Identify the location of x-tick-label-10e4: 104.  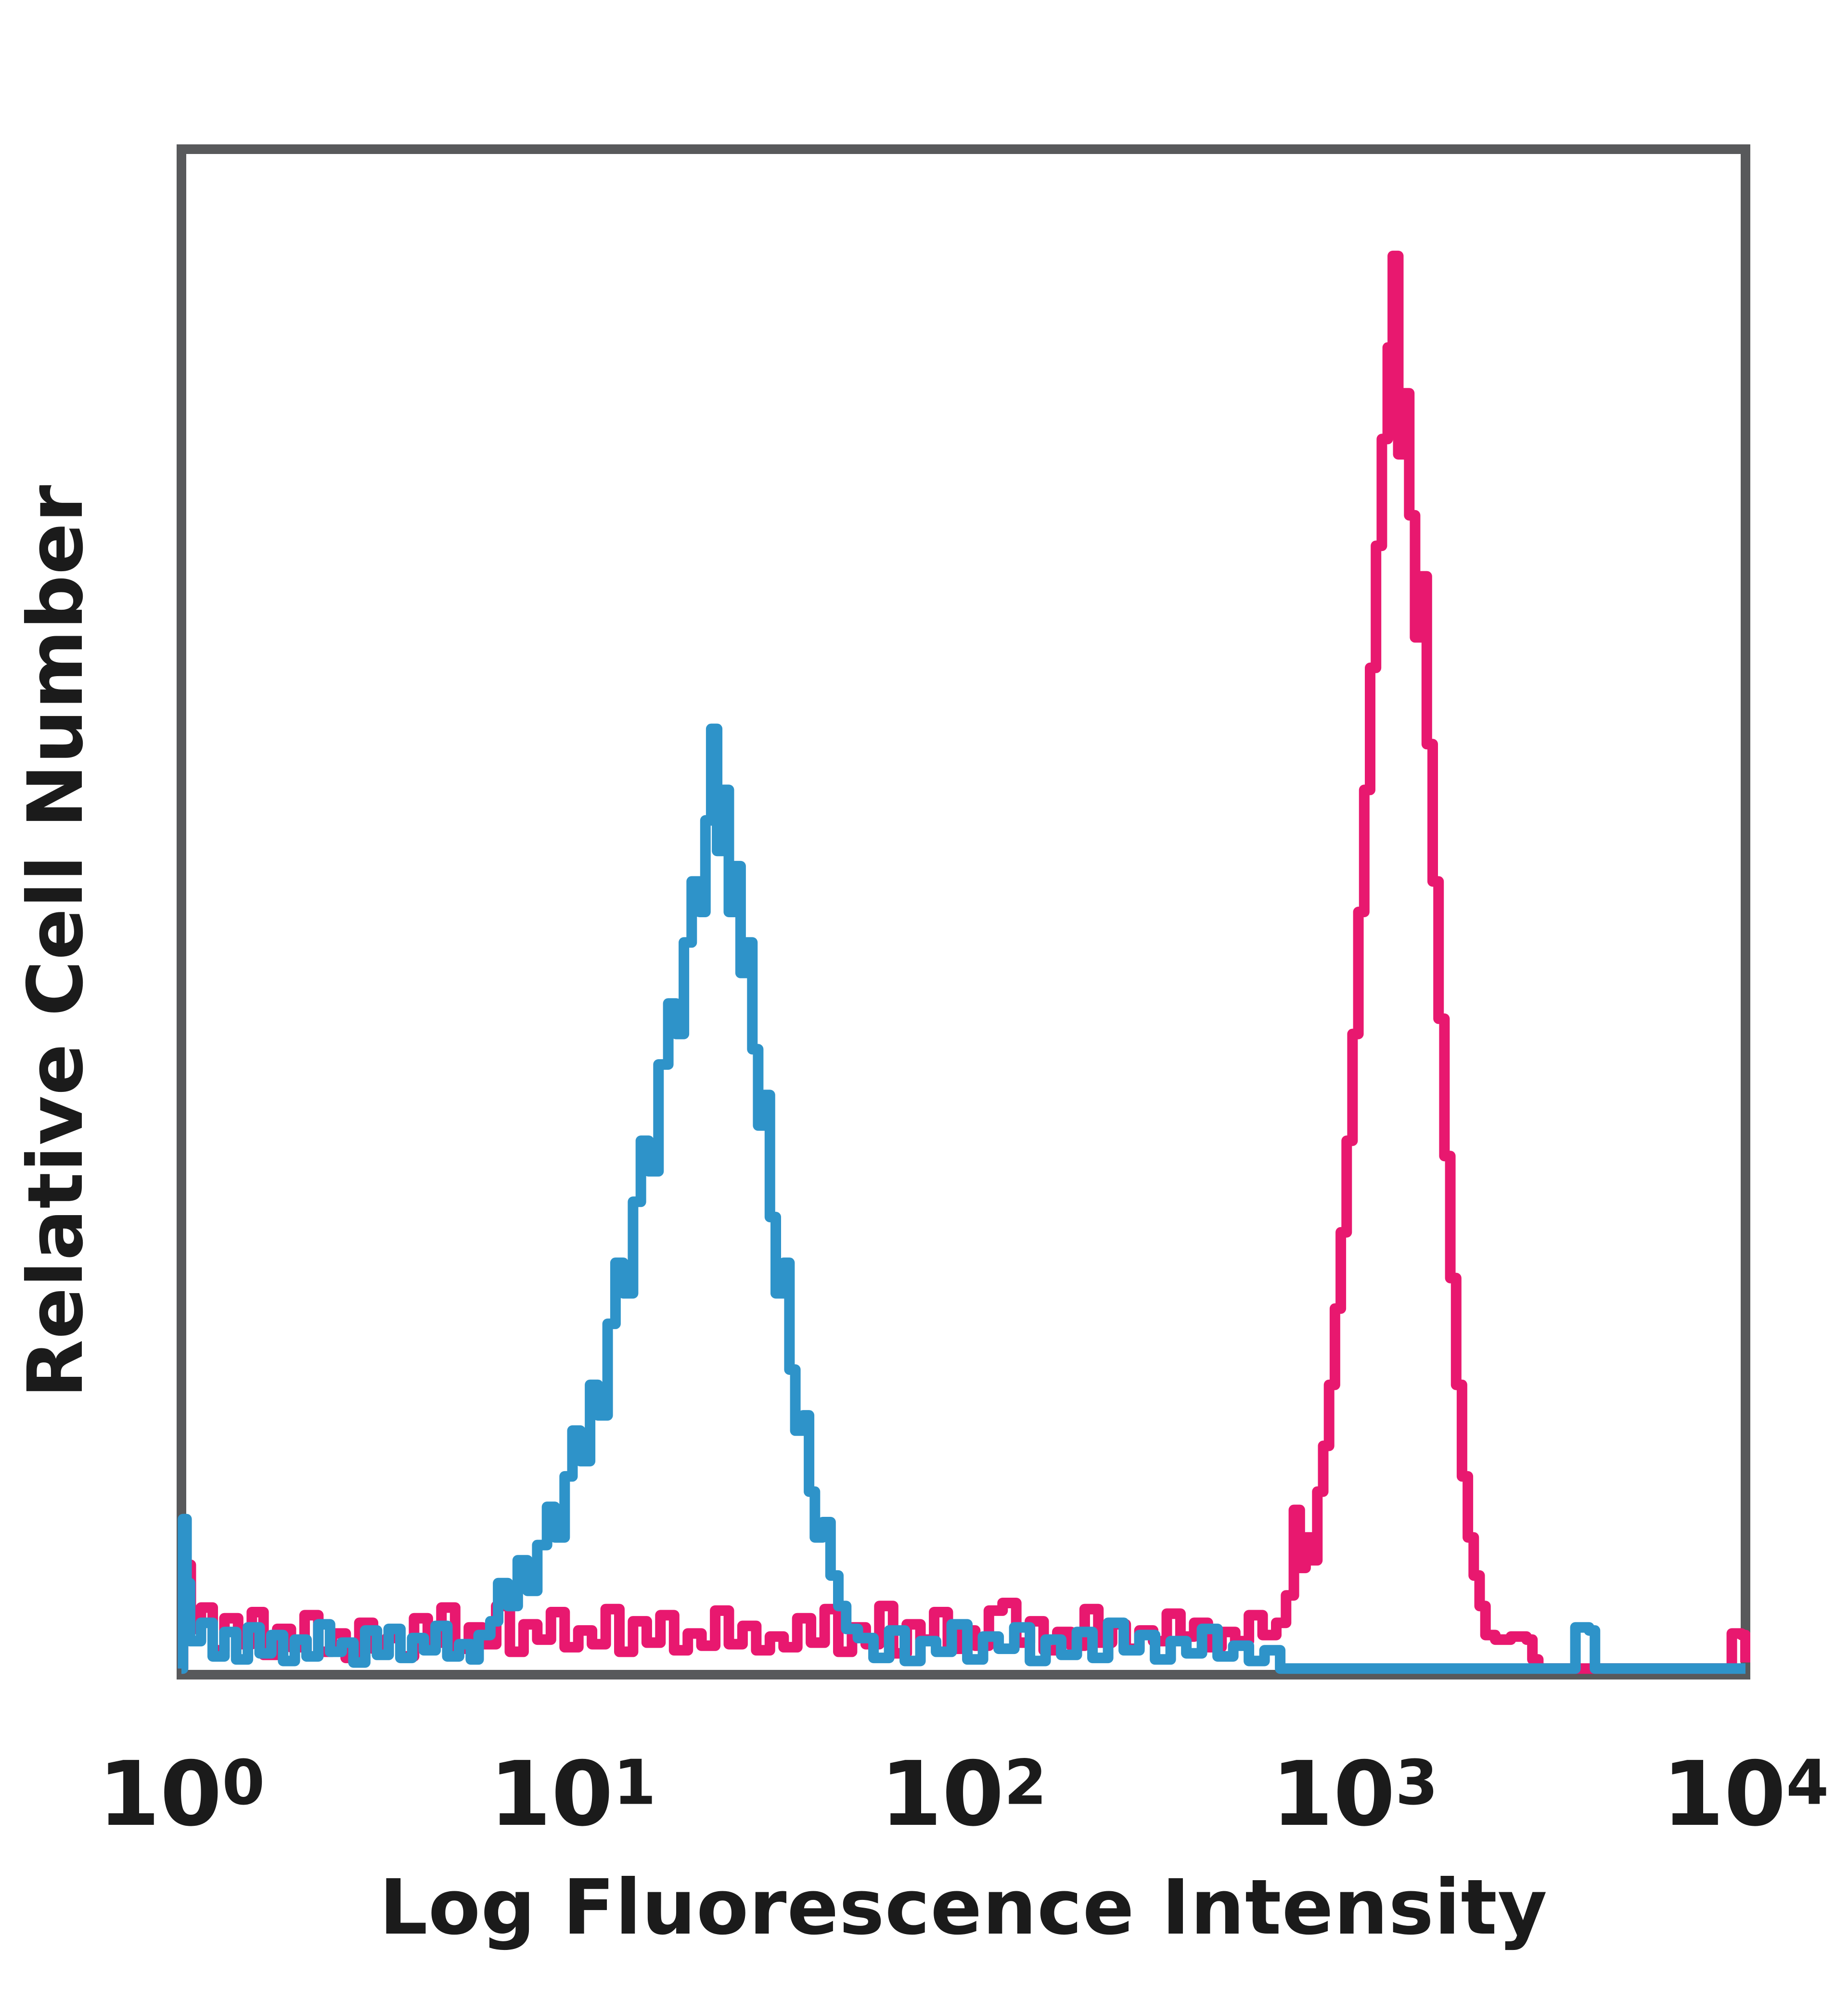
(1745, 1794).